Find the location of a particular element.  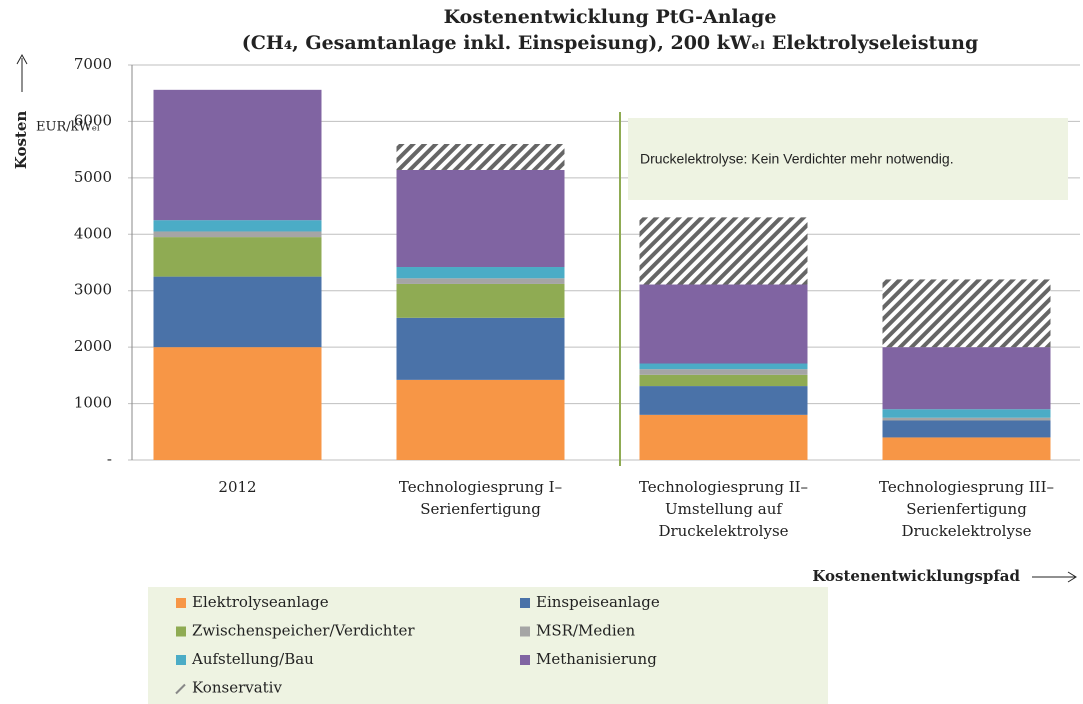

legend-label: MSR/Medien is located at coordinates (585, 631).